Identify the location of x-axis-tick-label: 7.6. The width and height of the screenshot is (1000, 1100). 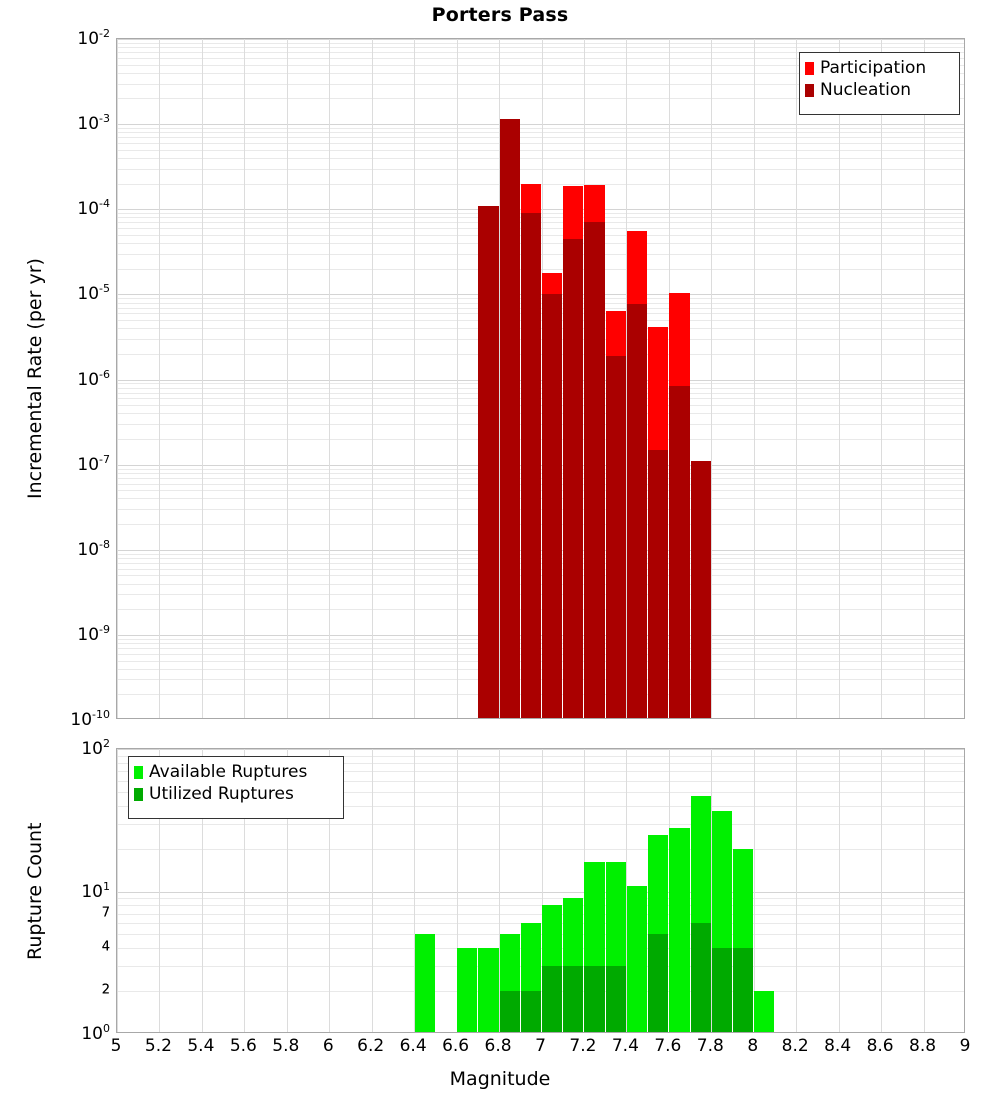
(668, 1046).